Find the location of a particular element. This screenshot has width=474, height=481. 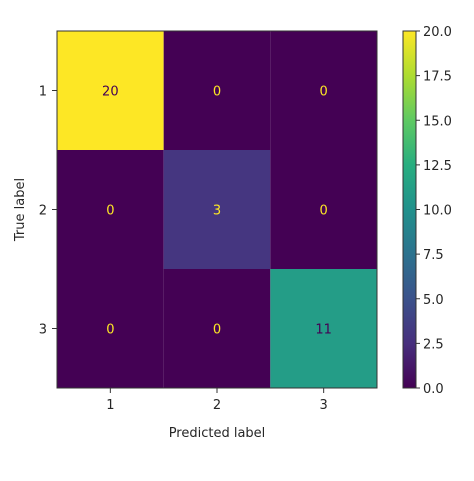

cell-value-label: 11 is located at coordinates (323, 330).